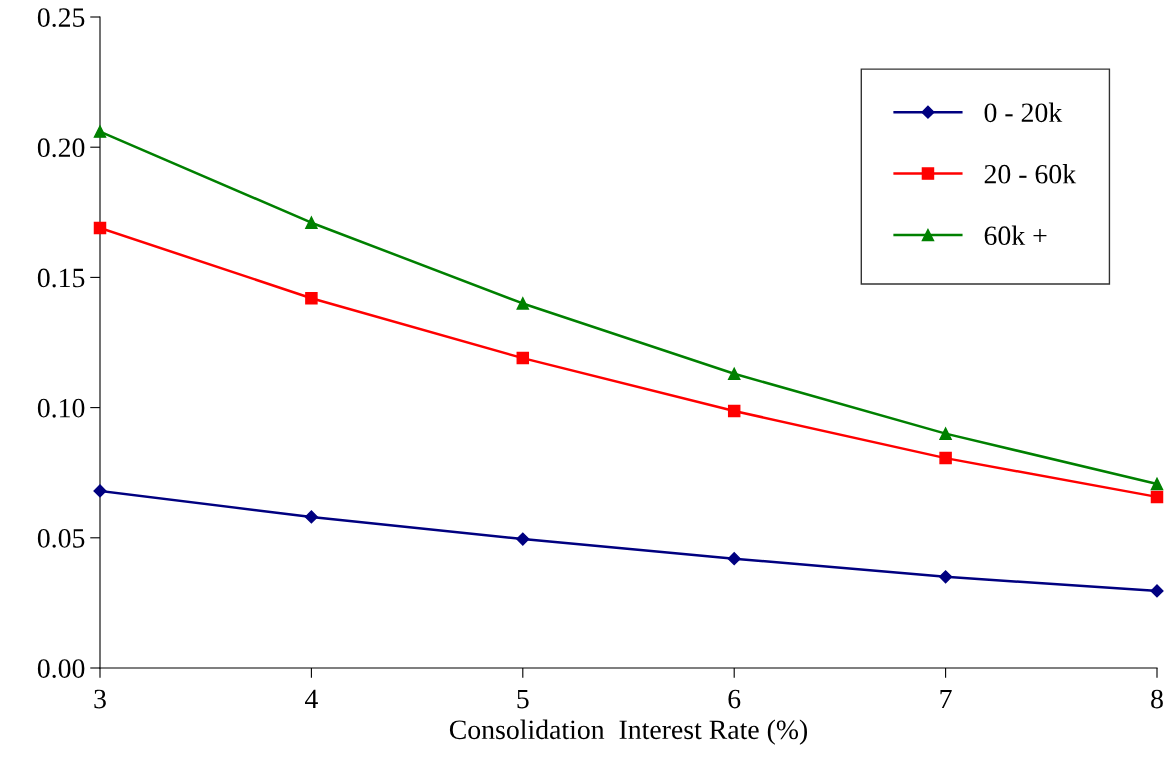  Describe the element at coordinates (61, 408) in the screenshot. I see `y-tick-label: 0.10` at that location.